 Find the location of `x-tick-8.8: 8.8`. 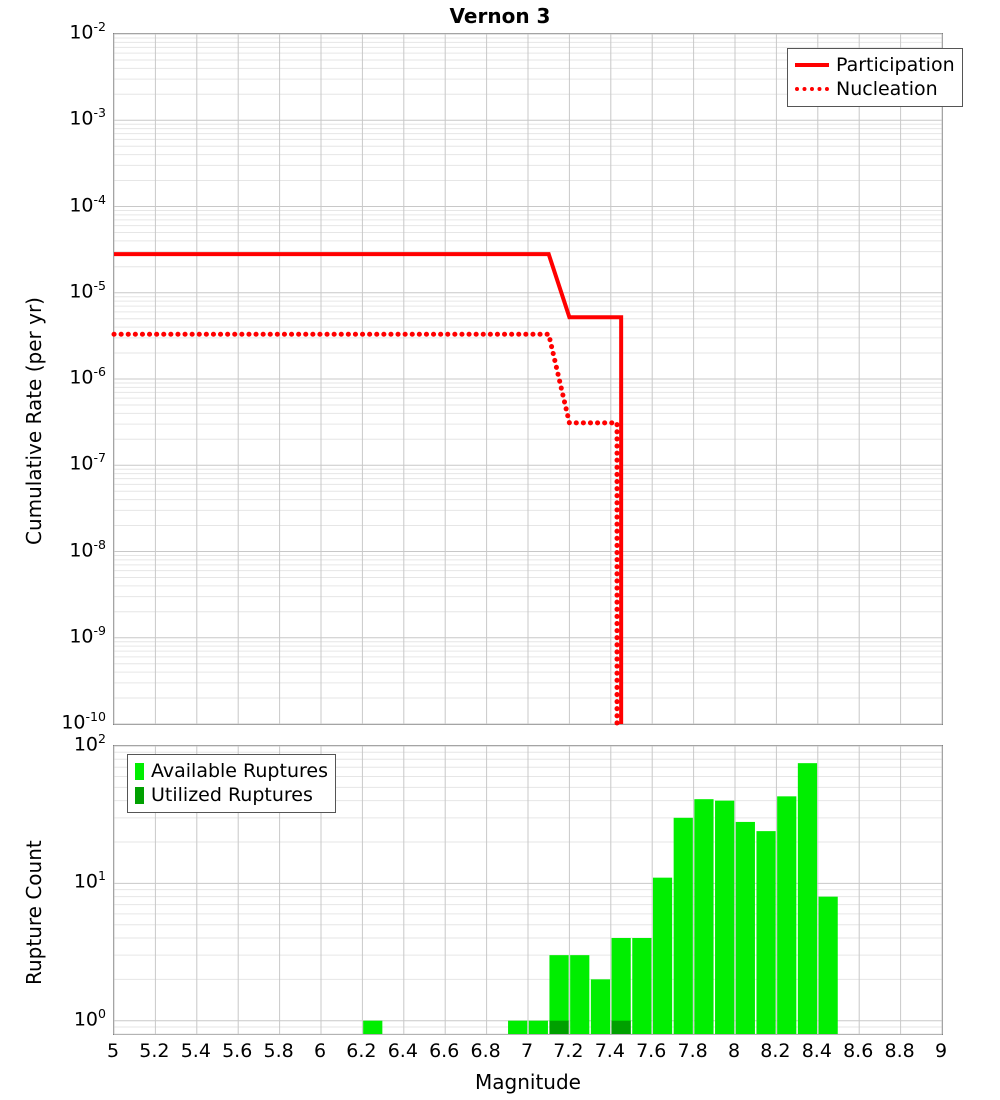

x-tick-8.8: 8.8 is located at coordinates (899, 1051).